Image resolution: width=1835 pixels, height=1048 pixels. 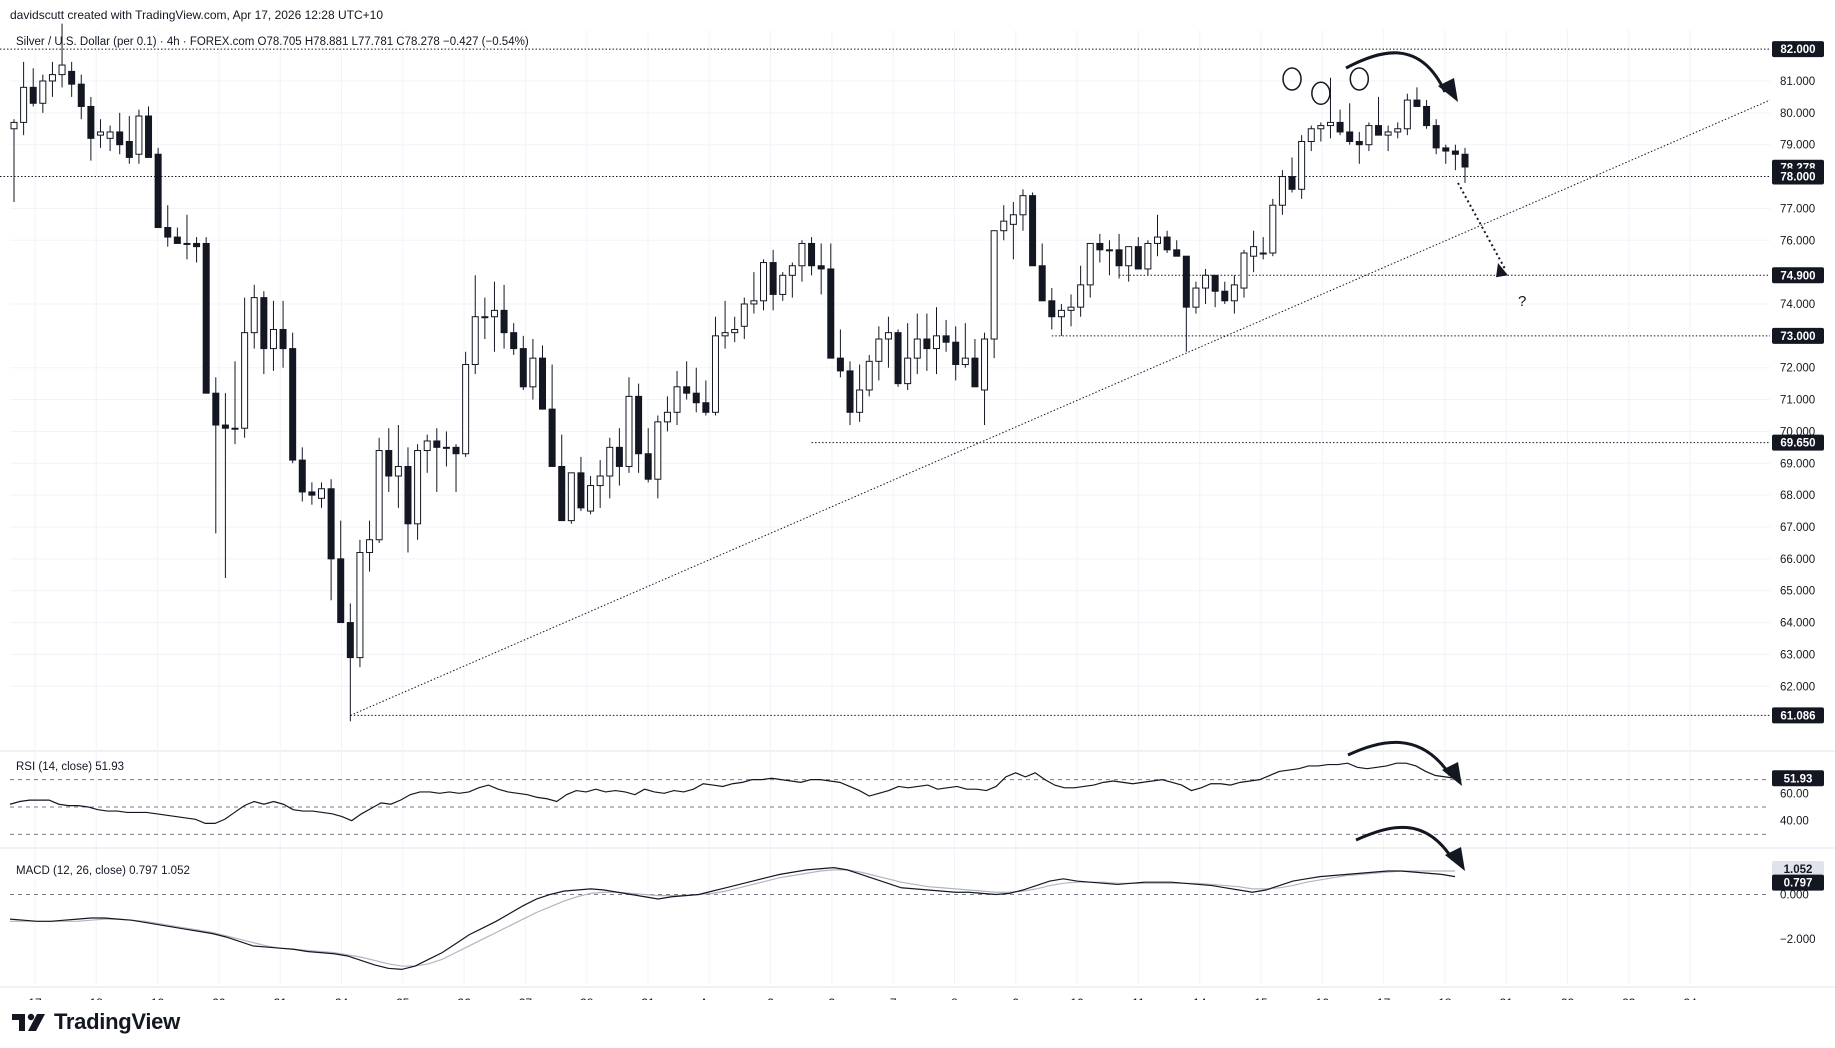 What do you see at coordinates (954, 998) in the screenshot?
I see `x-tick-label: 8` at bounding box center [954, 998].